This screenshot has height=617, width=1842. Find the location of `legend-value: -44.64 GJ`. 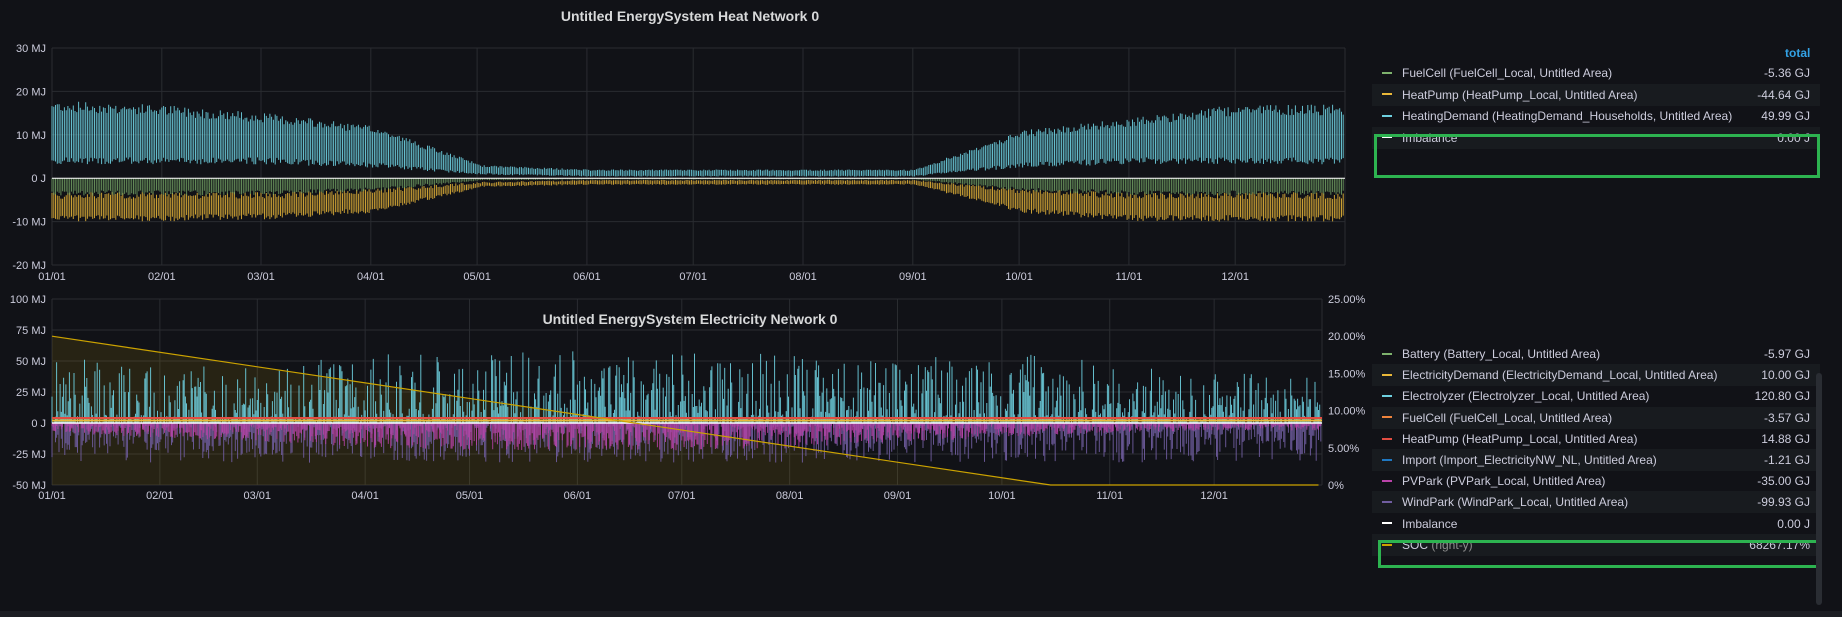

legend-value: -44.64 GJ is located at coordinates (1783, 94).